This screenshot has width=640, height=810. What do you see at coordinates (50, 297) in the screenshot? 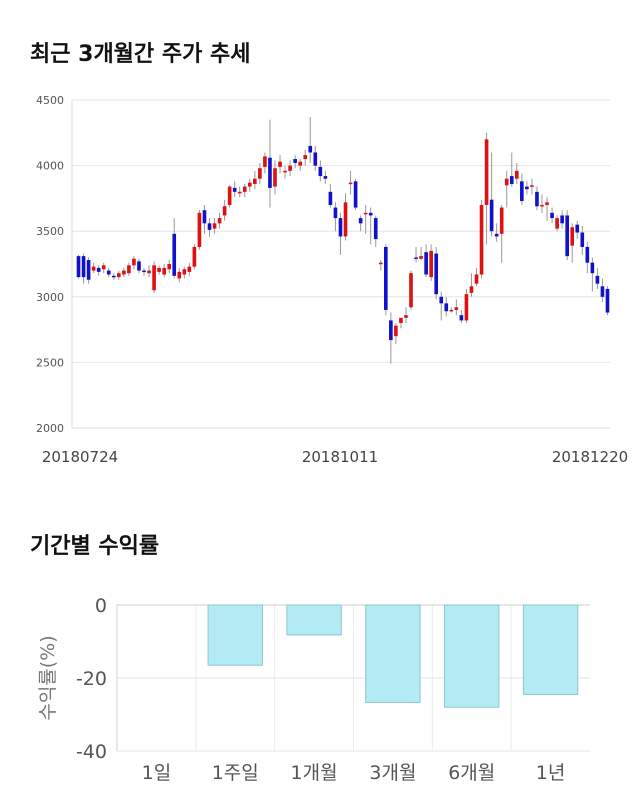
I see `y-tick-label: 3000` at bounding box center [50, 297].